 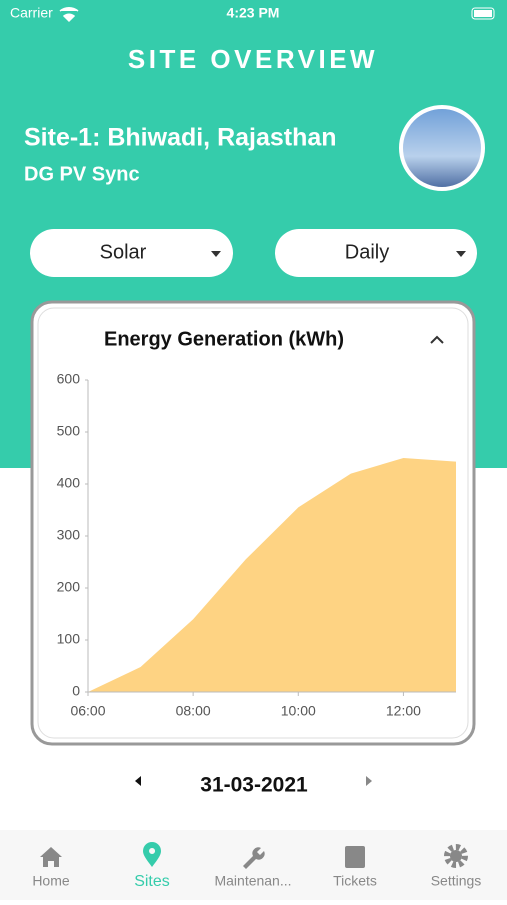 I want to click on x-tick-label: 06:00, so click(x=87, y=711).